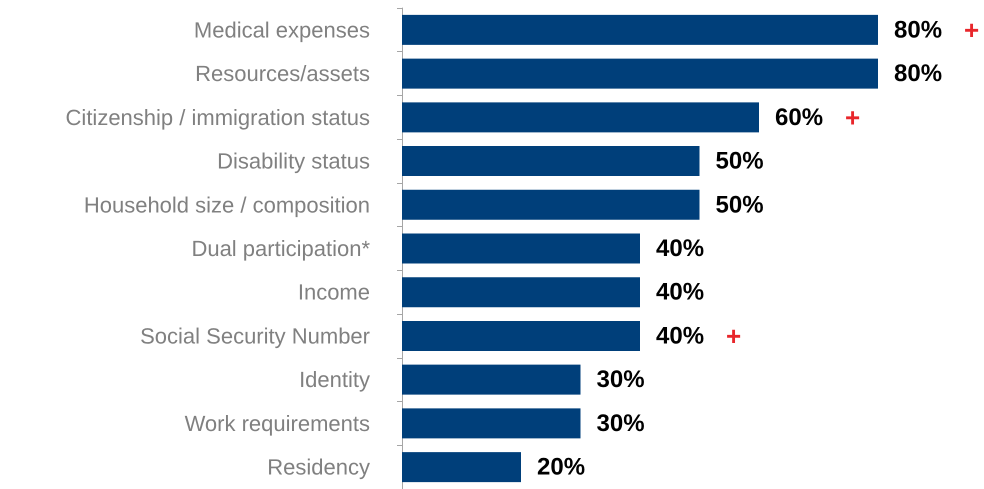 Image resolution: width=984 pixels, height=489 pixels. What do you see at coordinates (280, 248) in the screenshot?
I see `y-tick-label: Dual participation*` at bounding box center [280, 248].